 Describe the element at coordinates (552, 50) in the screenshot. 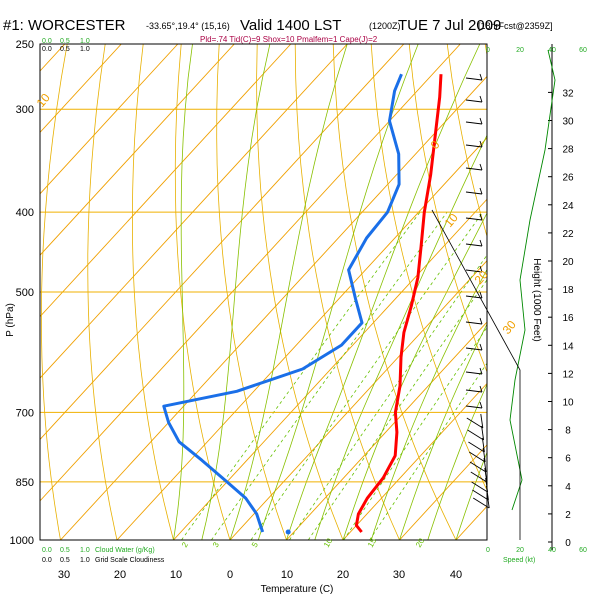

I see `speed-tick-top: 40` at that location.